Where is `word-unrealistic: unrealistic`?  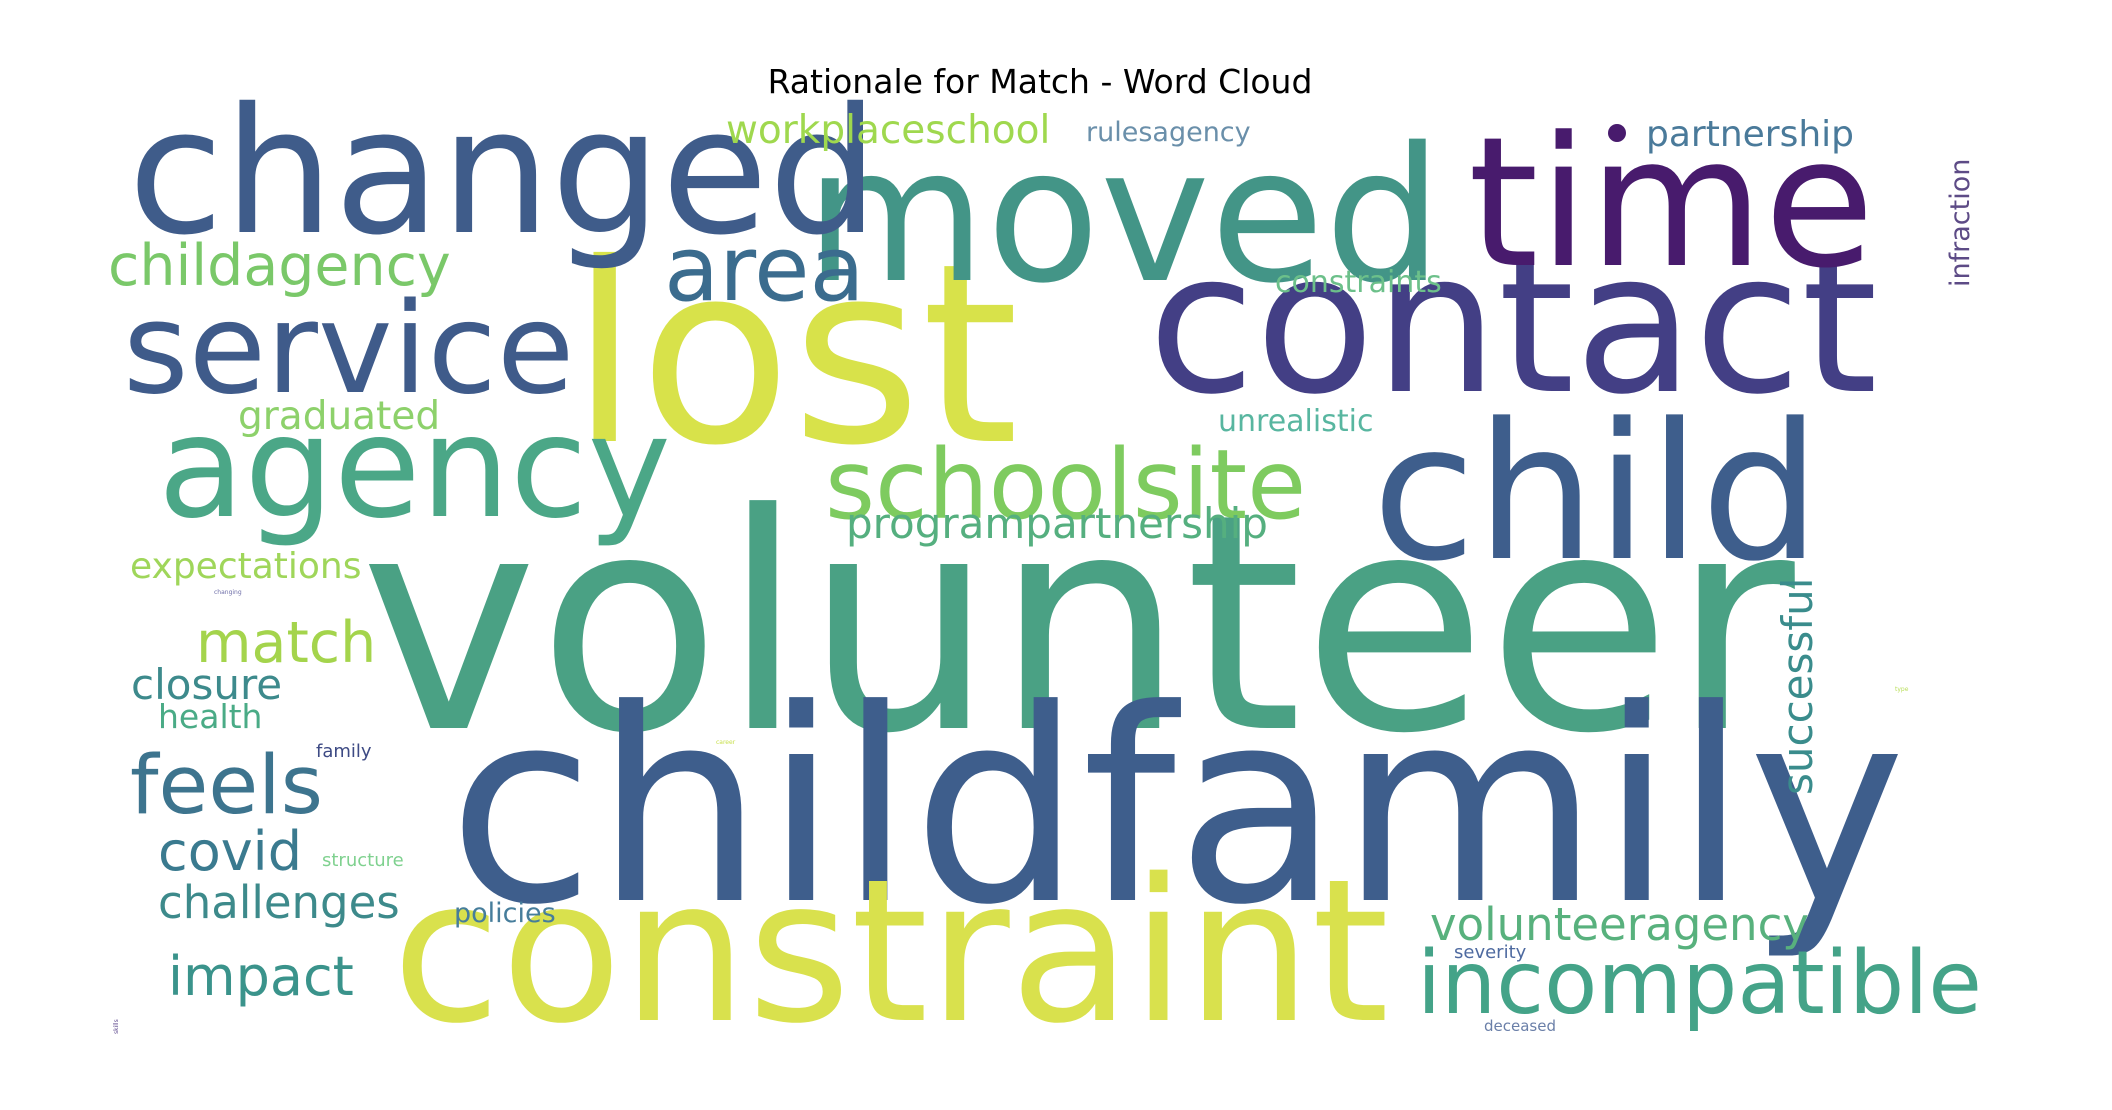
word-unrealistic: unrealistic is located at coordinates (1295, 421).